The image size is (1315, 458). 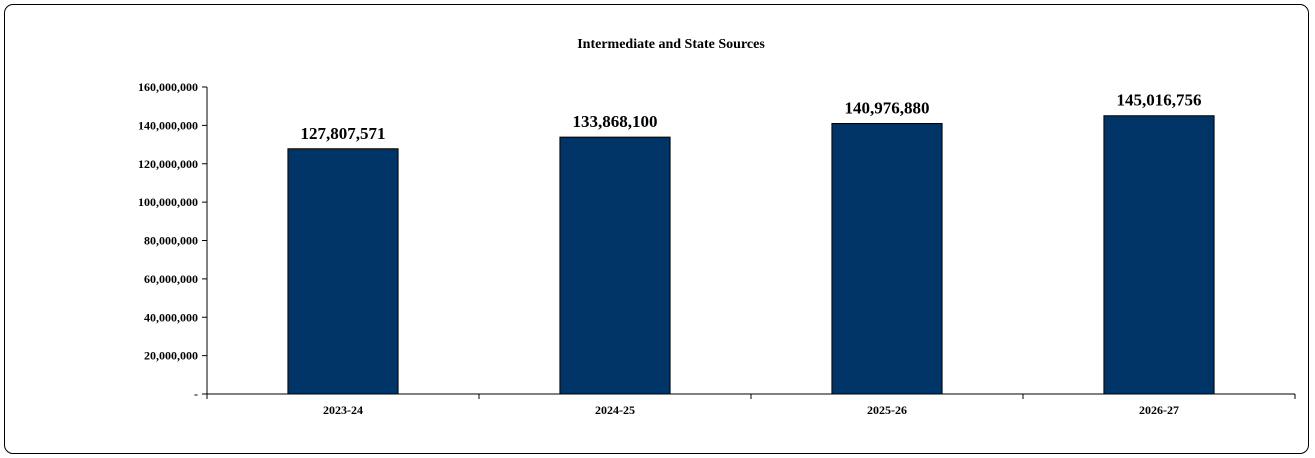 I want to click on data-label: 133,868,100, so click(x=615, y=121).